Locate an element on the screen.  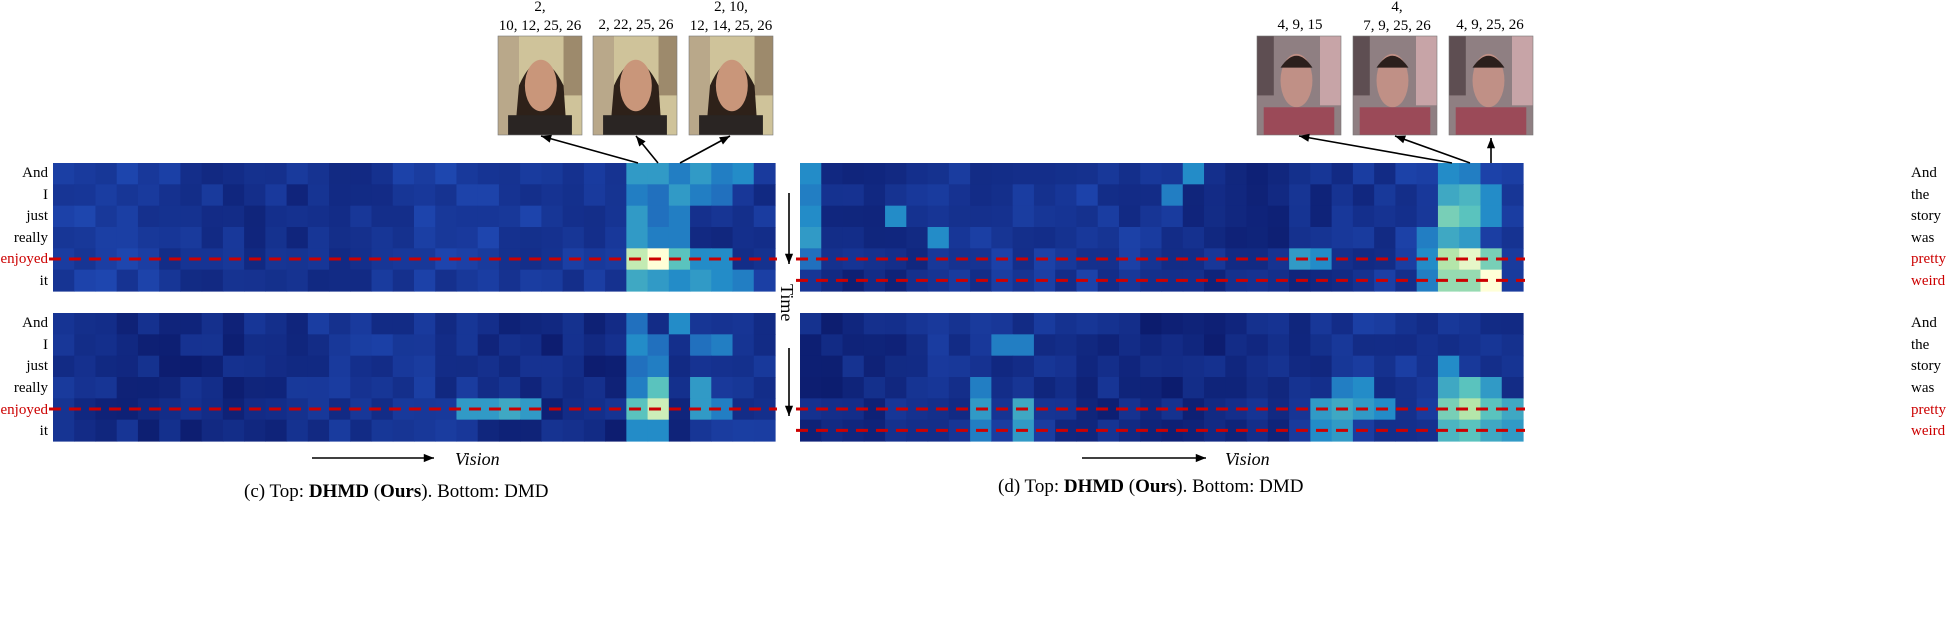
word-label: And is located at coordinates (1924, 173).